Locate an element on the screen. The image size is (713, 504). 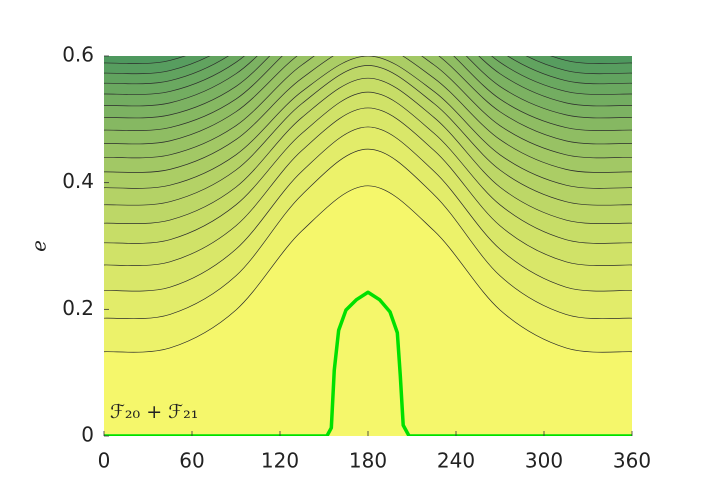
x-tick-label: 300 is located at coordinates (544, 461).